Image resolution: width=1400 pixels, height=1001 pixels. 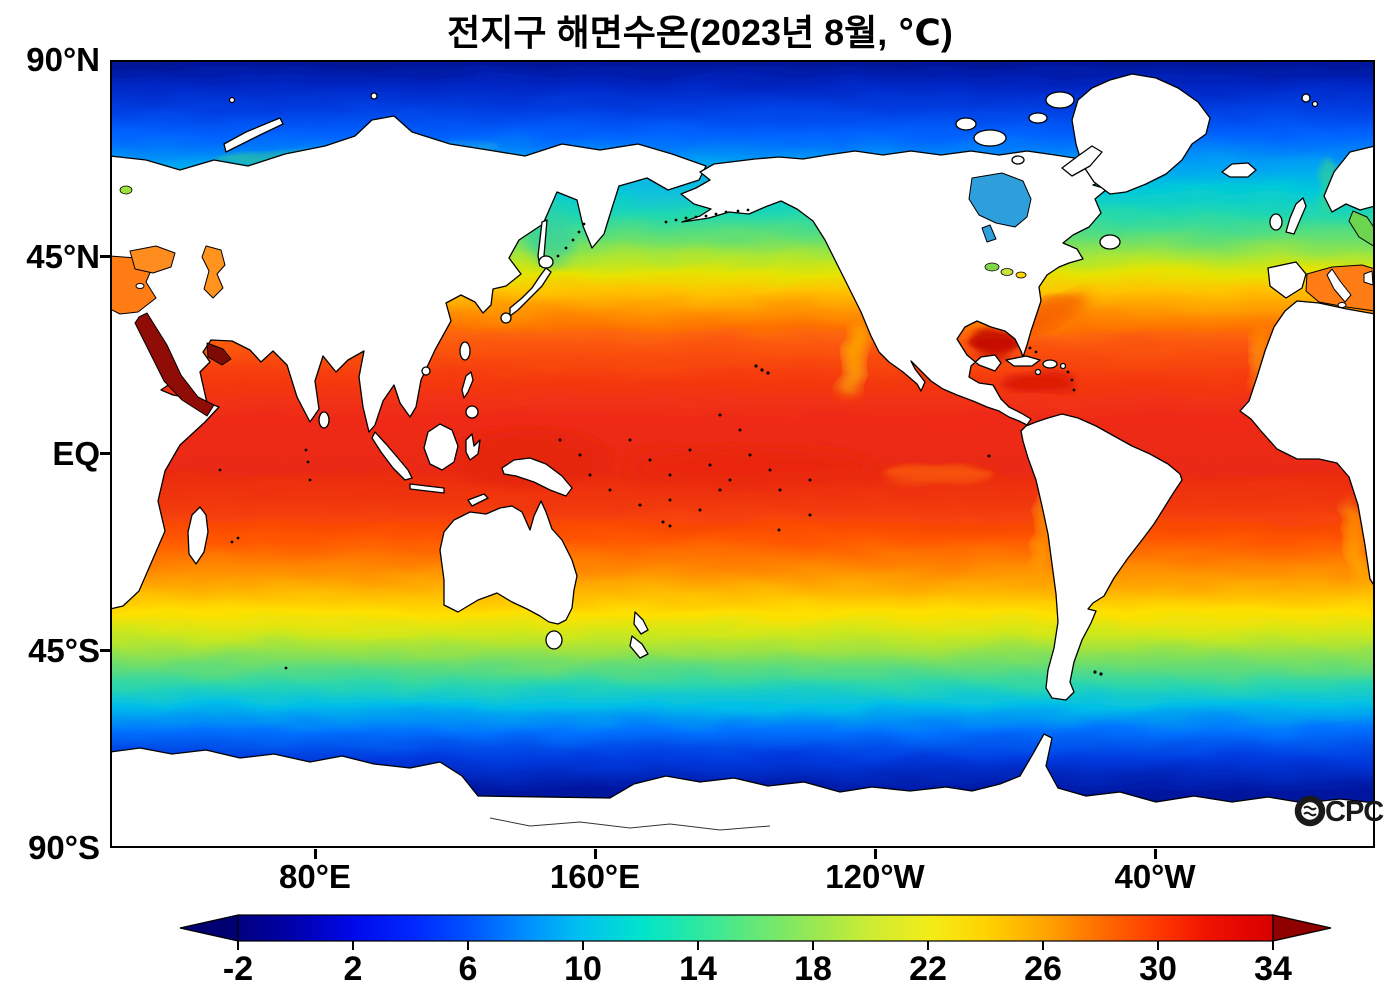 I want to click on wave-icon, so click(x=1310, y=811).